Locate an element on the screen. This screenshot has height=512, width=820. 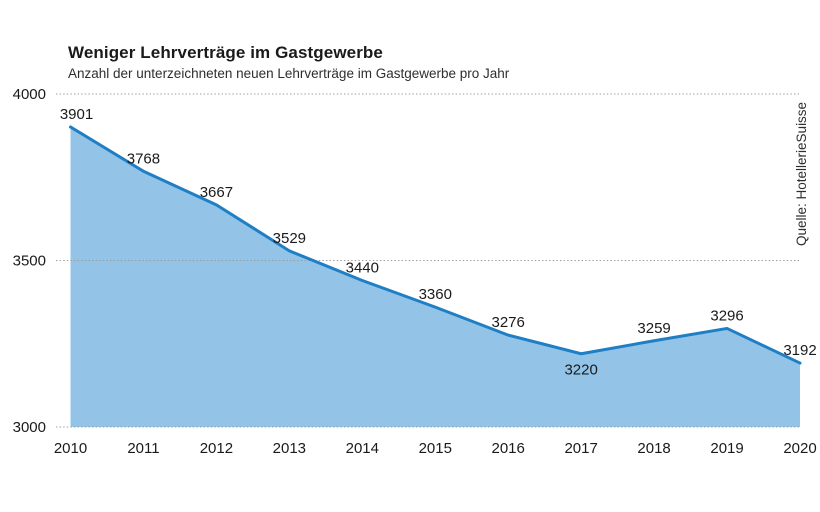
x-tick-2012: 2012 is located at coordinates (216, 448).